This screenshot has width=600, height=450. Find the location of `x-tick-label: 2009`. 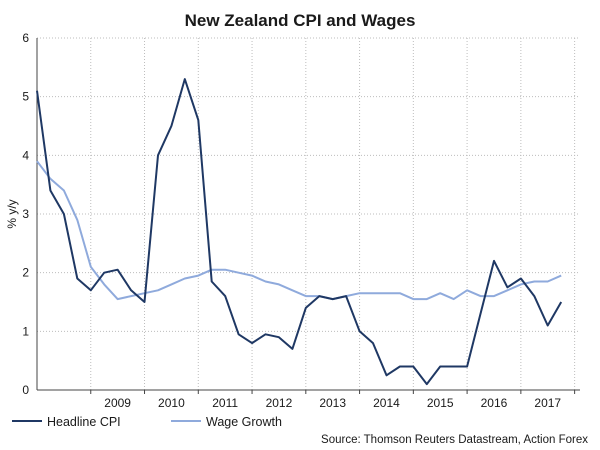

x-tick-label: 2009 is located at coordinates (117, 403).